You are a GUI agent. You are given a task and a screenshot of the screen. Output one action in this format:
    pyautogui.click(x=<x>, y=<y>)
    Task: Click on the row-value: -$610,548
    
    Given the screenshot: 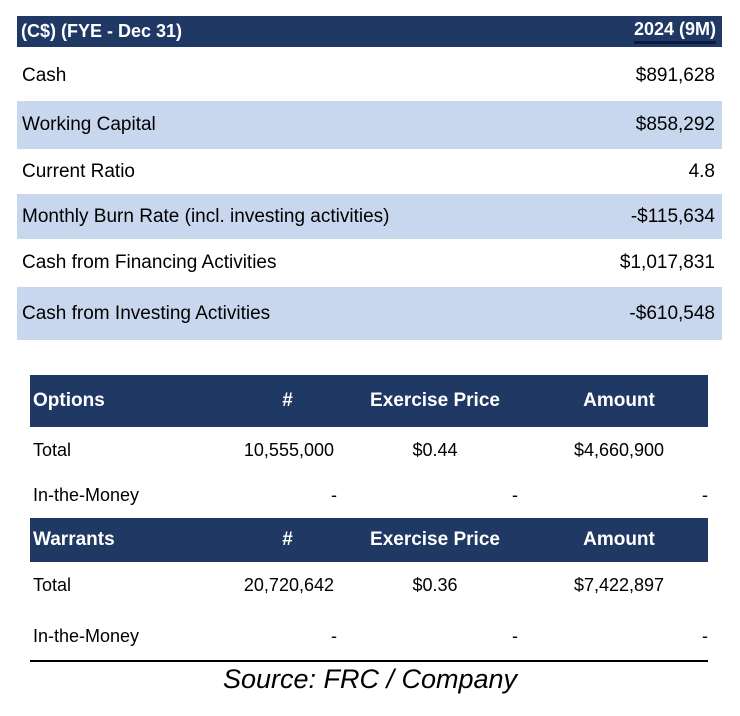 What is the action you would take?
    pyautogui.click(x=672, y=313)
    